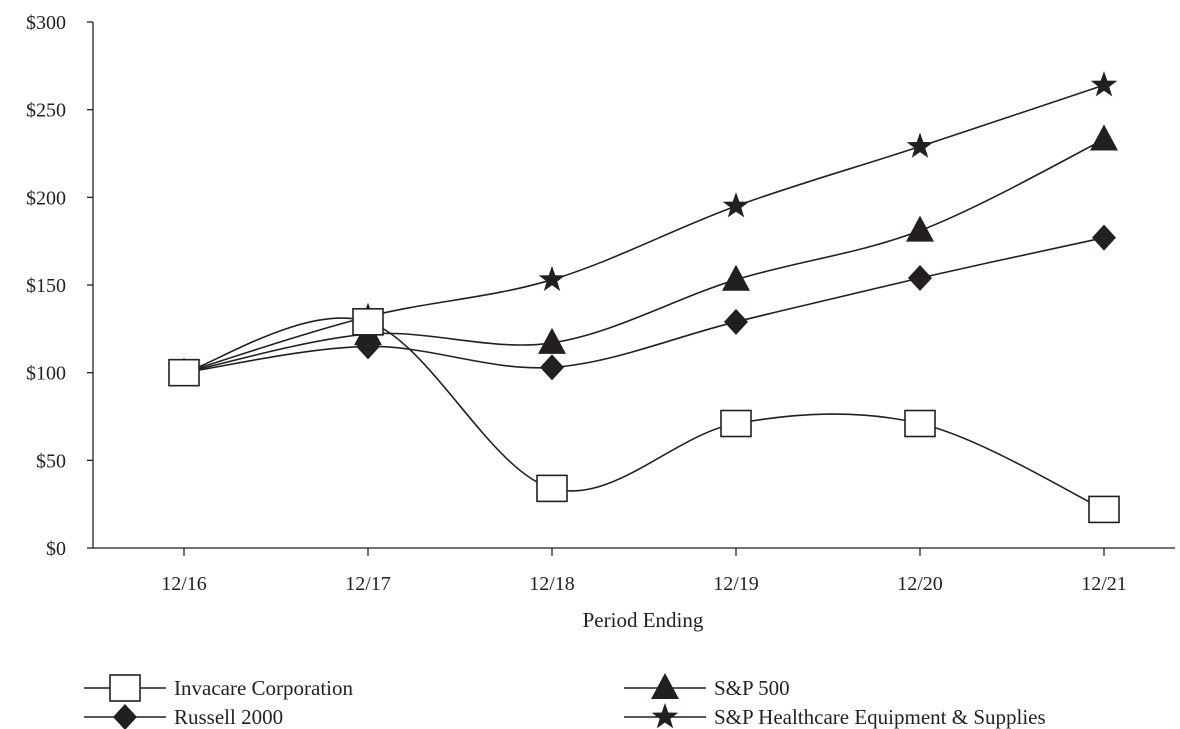 The image size is (1180, 729). I want to click on y-tick-label: $300, so click(46, 23).